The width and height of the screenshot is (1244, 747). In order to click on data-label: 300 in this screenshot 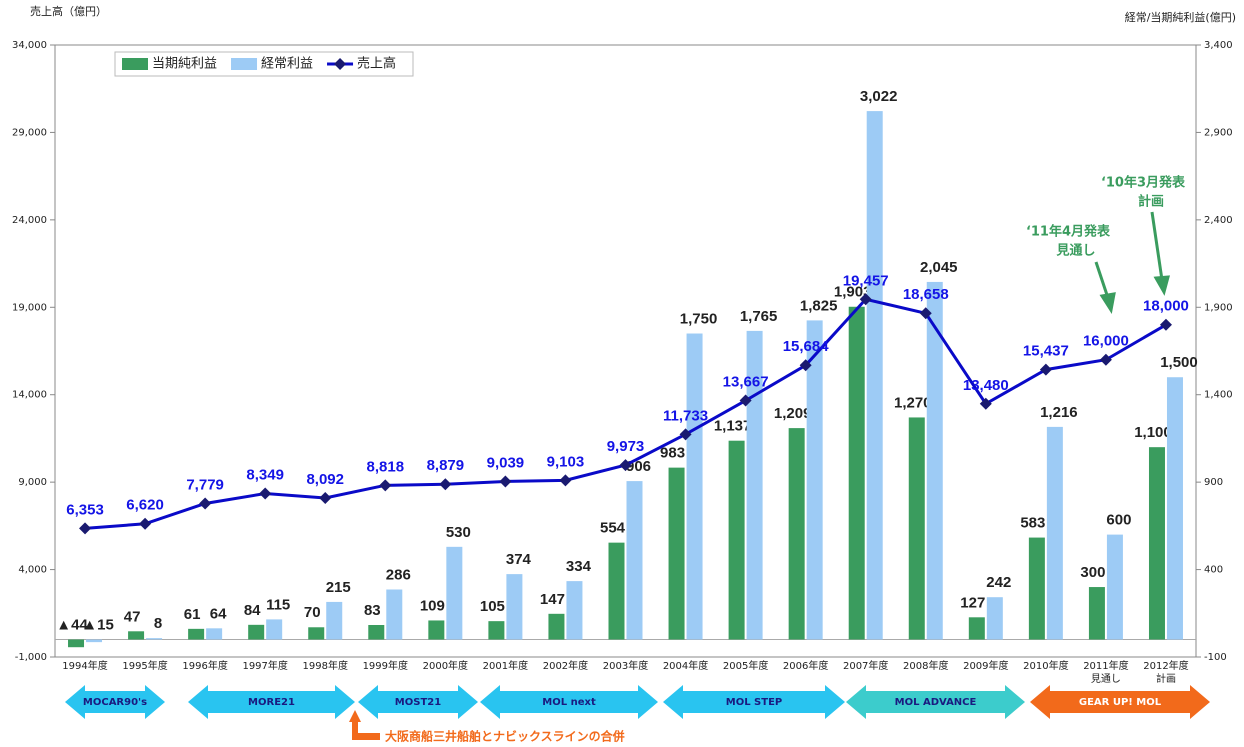, I will do `click(1092, 572)`.